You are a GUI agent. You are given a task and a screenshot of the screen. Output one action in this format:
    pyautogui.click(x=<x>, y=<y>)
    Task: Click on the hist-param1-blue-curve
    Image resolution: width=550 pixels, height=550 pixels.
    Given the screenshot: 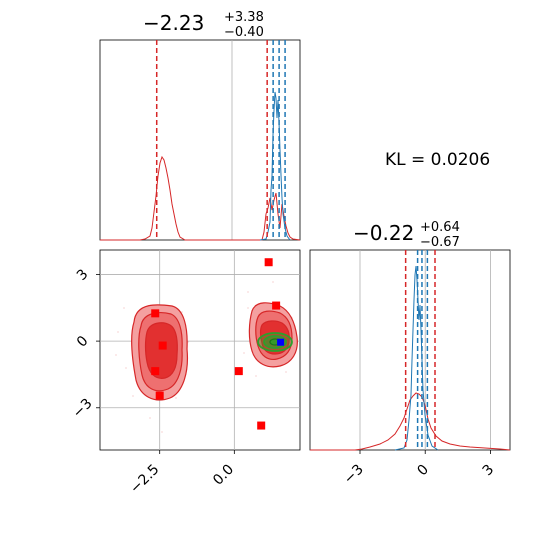 What is the action you would take?
    pyautogui.click(x=275, y=166)
    